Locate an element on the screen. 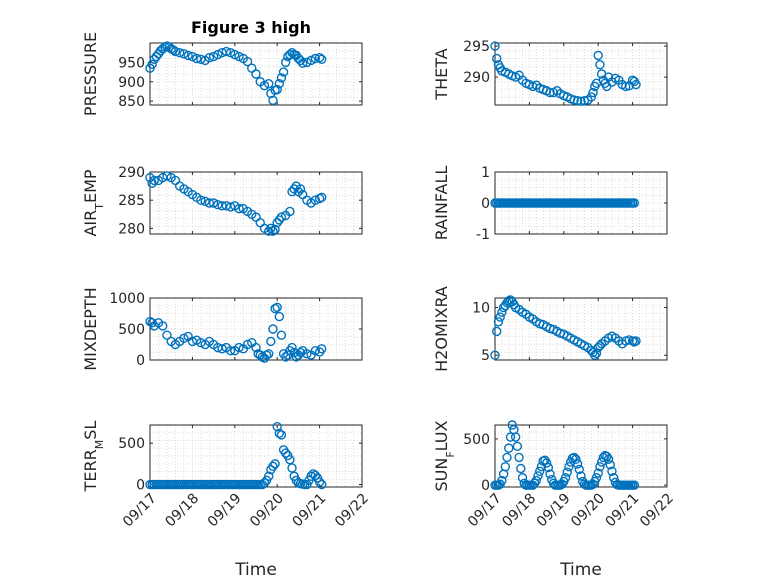  rainfall-ytick-label: 0 is located at coordinates (485, 204).